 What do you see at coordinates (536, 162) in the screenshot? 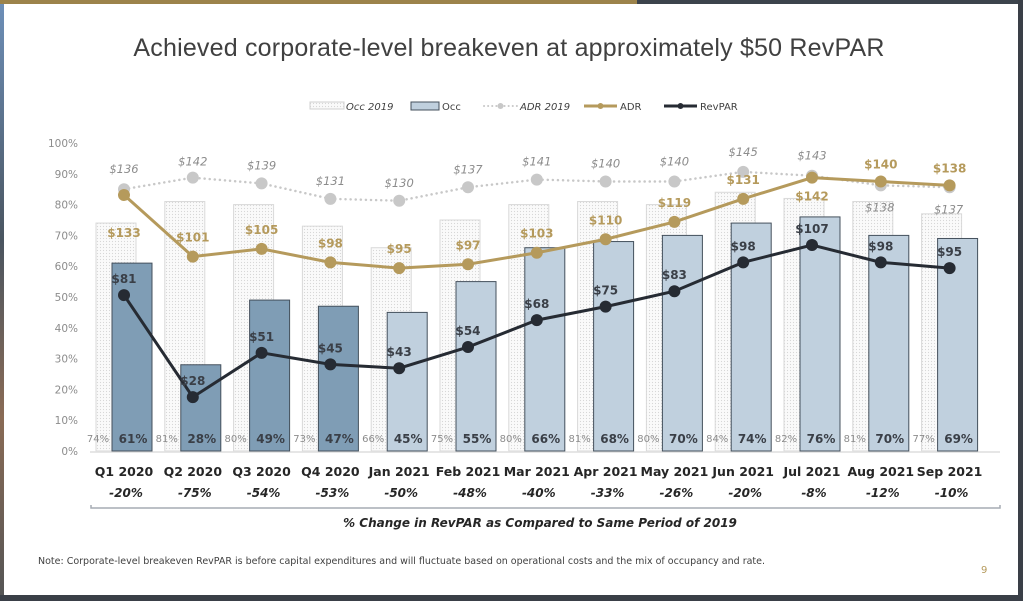
I see `adr-2019-label: $141` at bounding box center [536, 162].